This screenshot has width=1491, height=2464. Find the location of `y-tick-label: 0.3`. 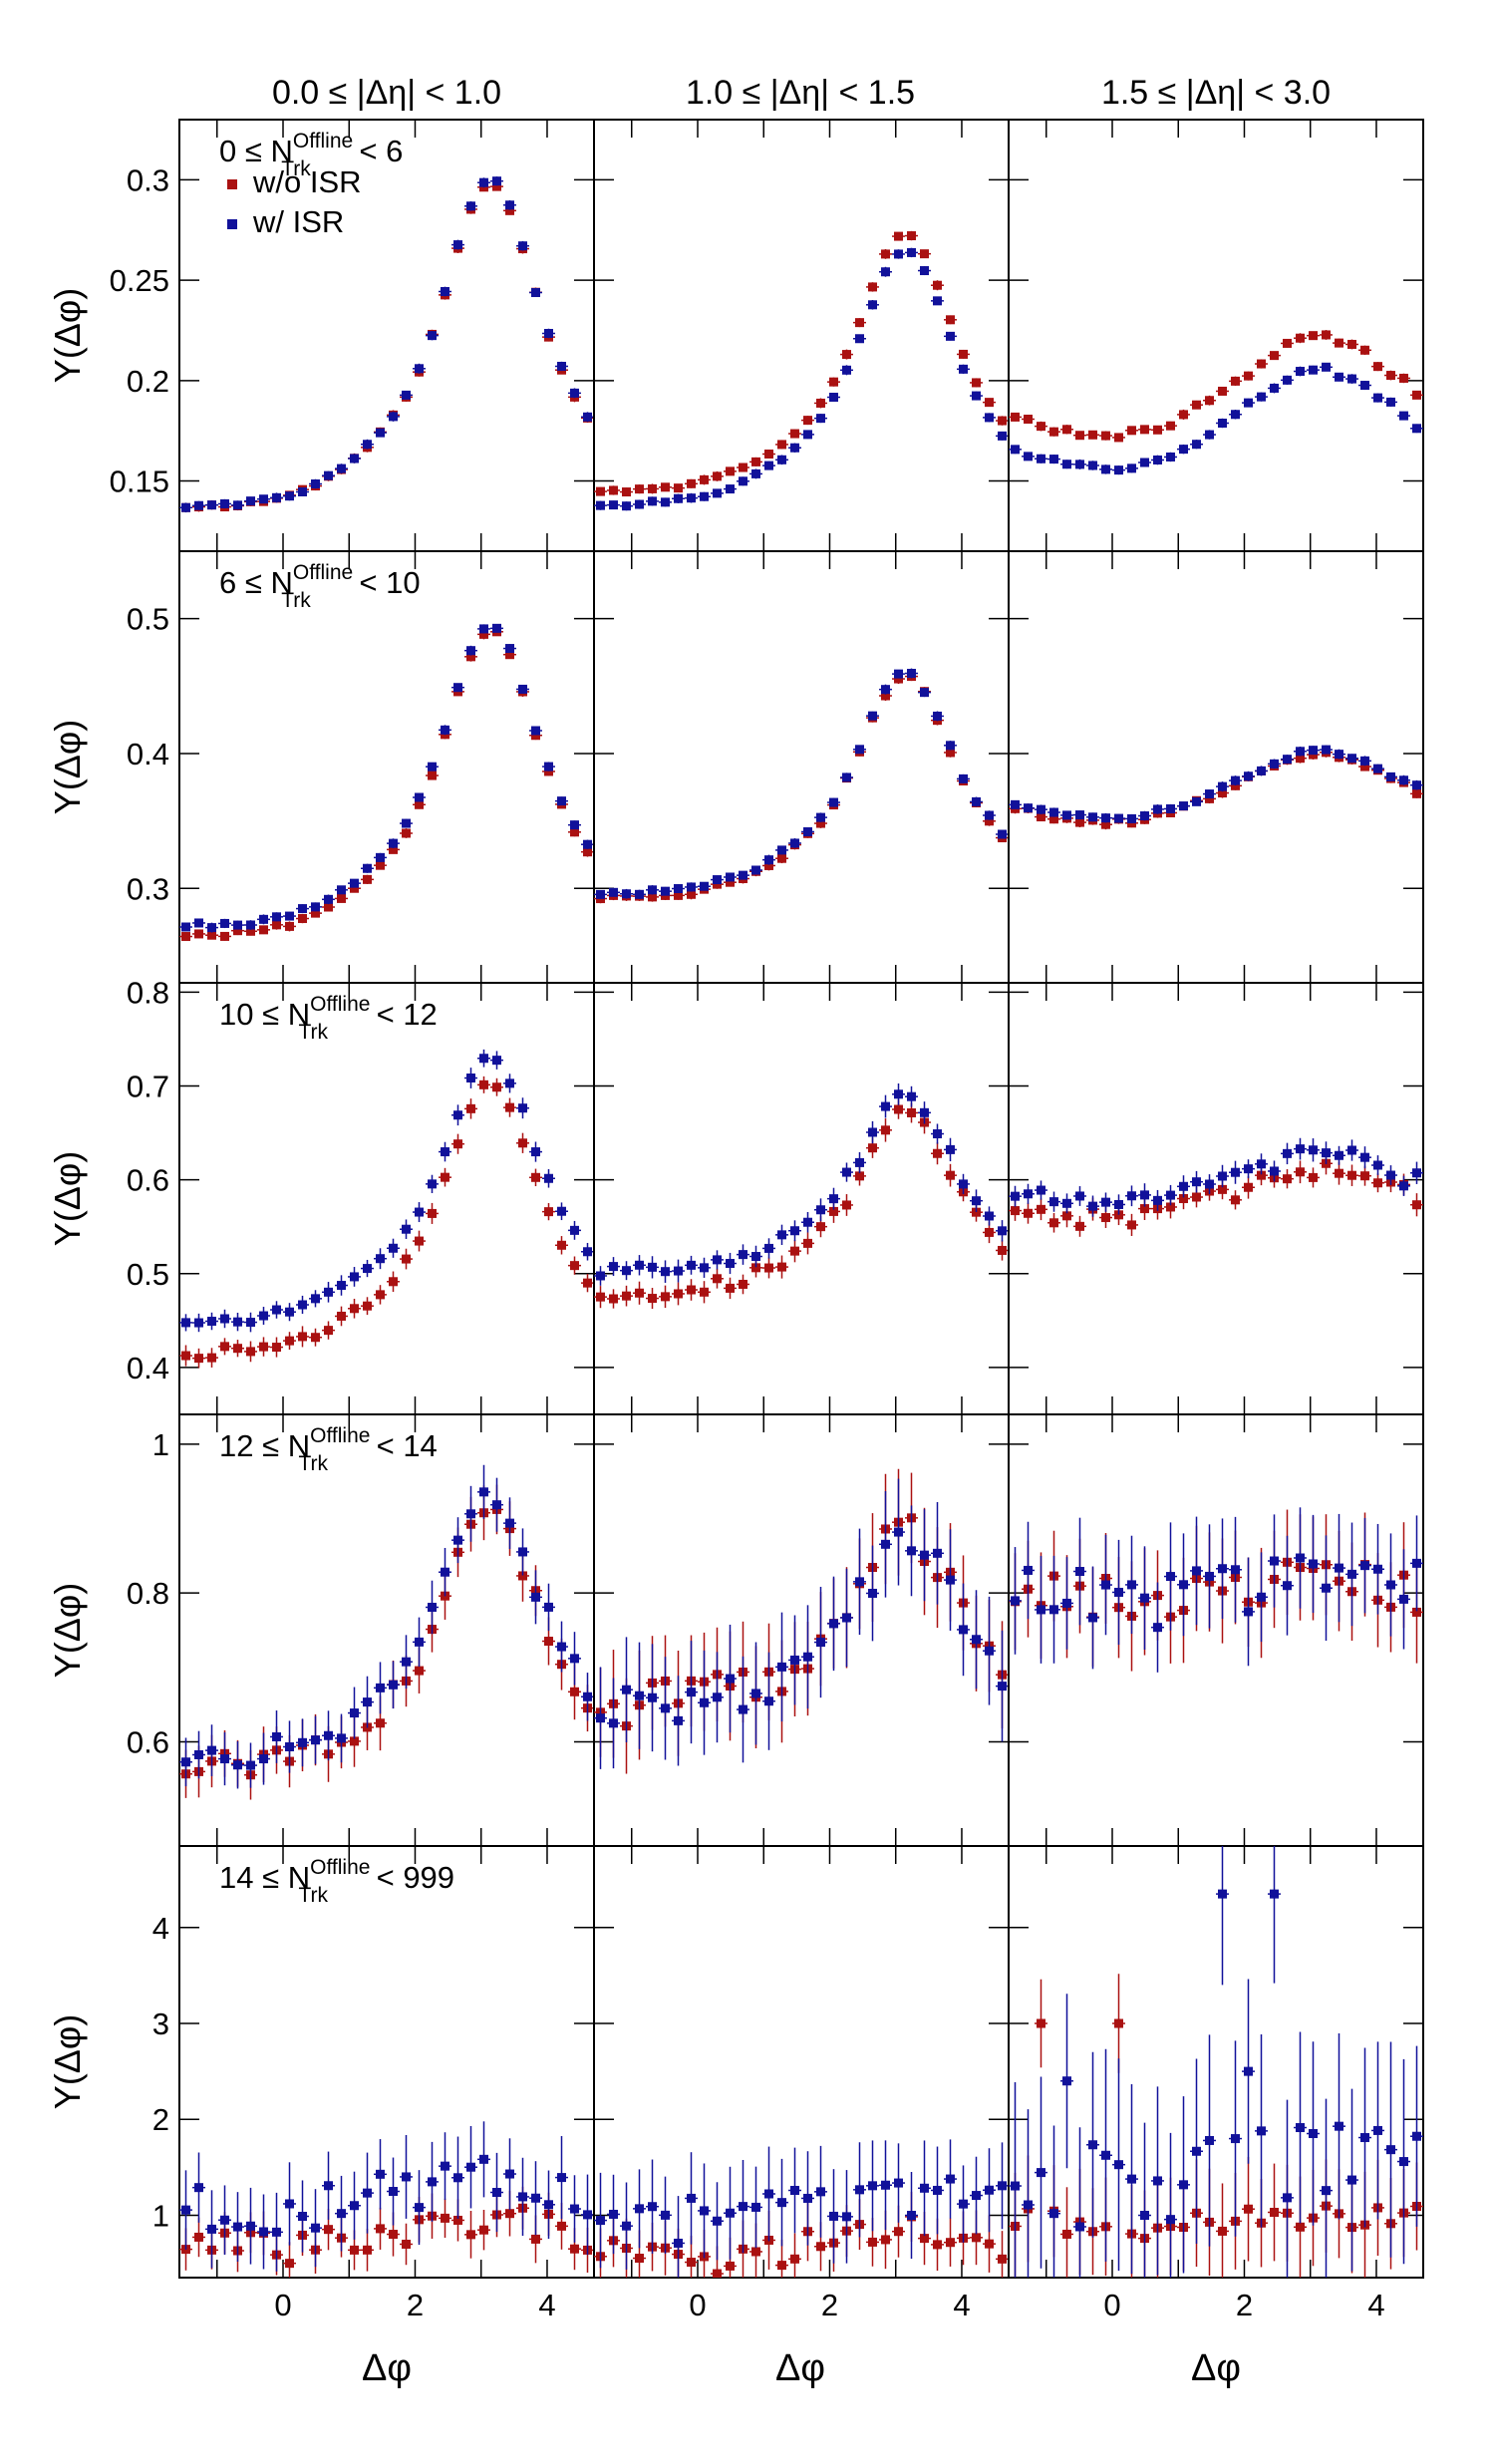

y-tick-label: 0.3 is located at coordinates (148, 889).